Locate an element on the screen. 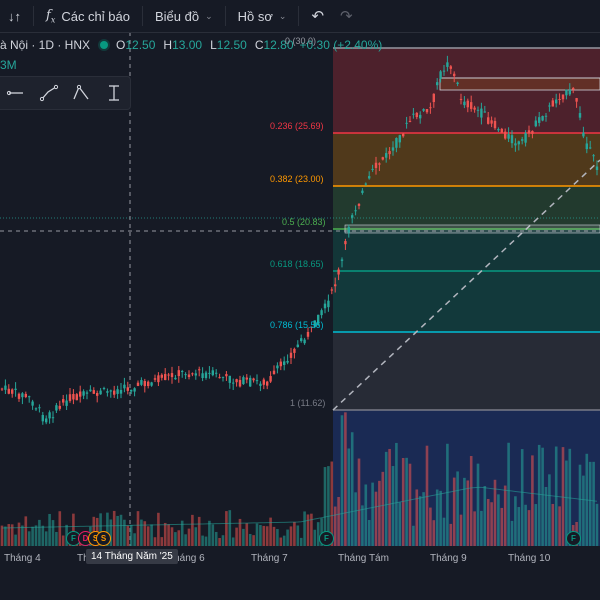  toolbar-divider is located at coordinates (299, 16).